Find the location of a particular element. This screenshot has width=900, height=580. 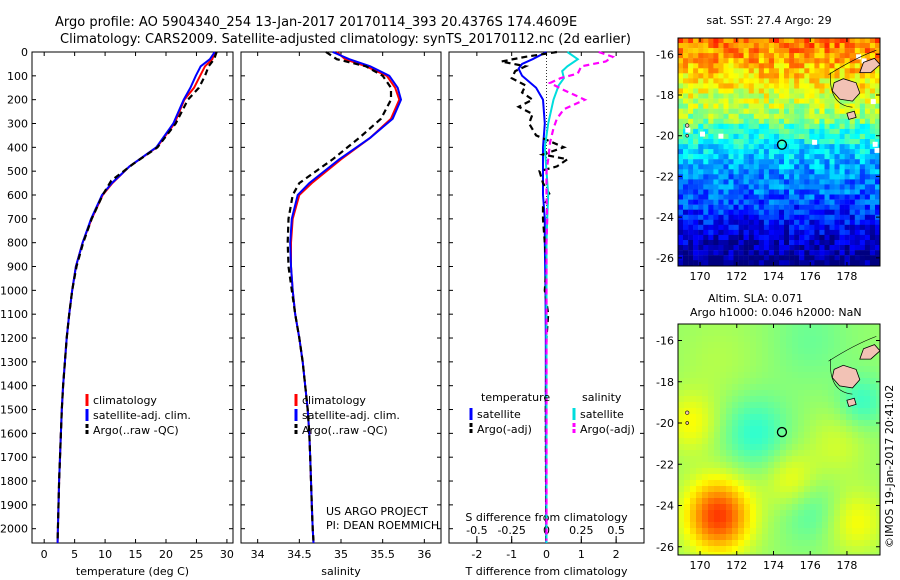

y-tick-label: 1200 is located at coordinates (14, 338).